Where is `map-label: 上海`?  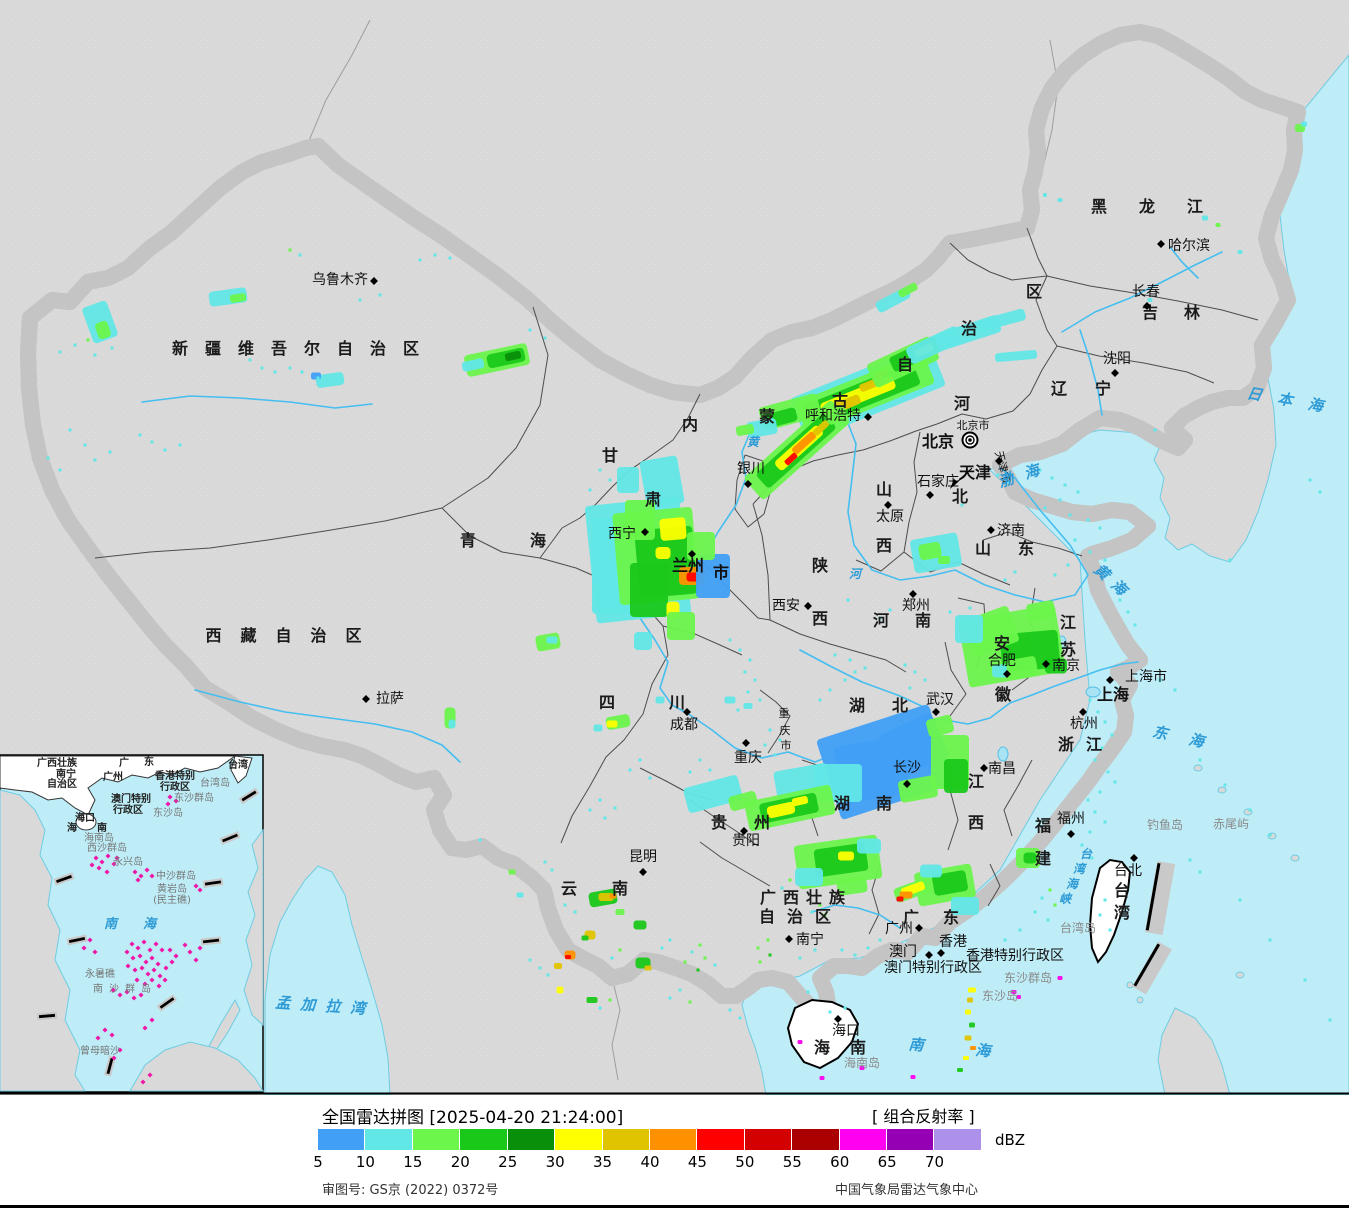 map-label: 上海 is located at coordinates (1113, 694).